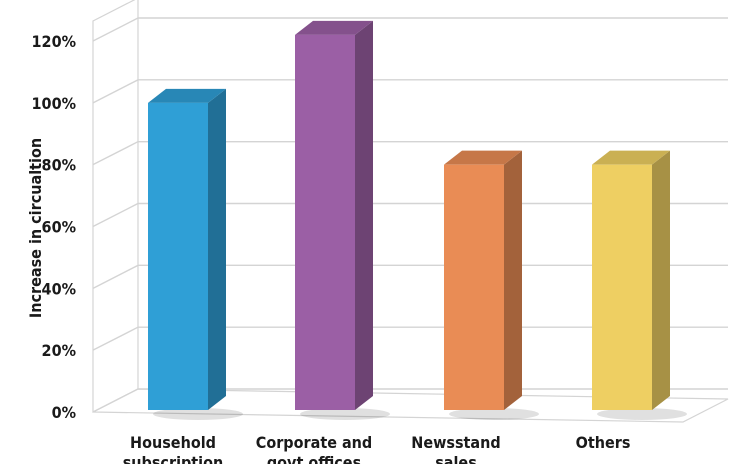 The width and height of the screenshot is (754, 464). Describe the element at coordinates (59, 165) in the screenshot. I see `y-tick-label: 80%` at that location.